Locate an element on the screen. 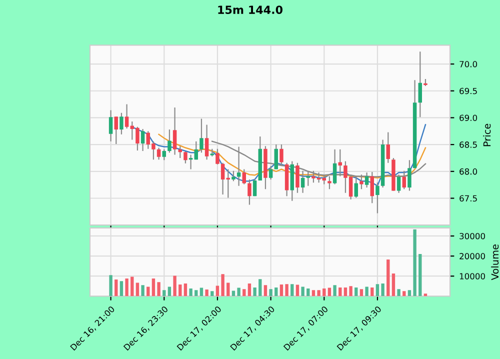 The image size is (500, 359). y-tick-label: 30000 is located at coordinates (472, 236).